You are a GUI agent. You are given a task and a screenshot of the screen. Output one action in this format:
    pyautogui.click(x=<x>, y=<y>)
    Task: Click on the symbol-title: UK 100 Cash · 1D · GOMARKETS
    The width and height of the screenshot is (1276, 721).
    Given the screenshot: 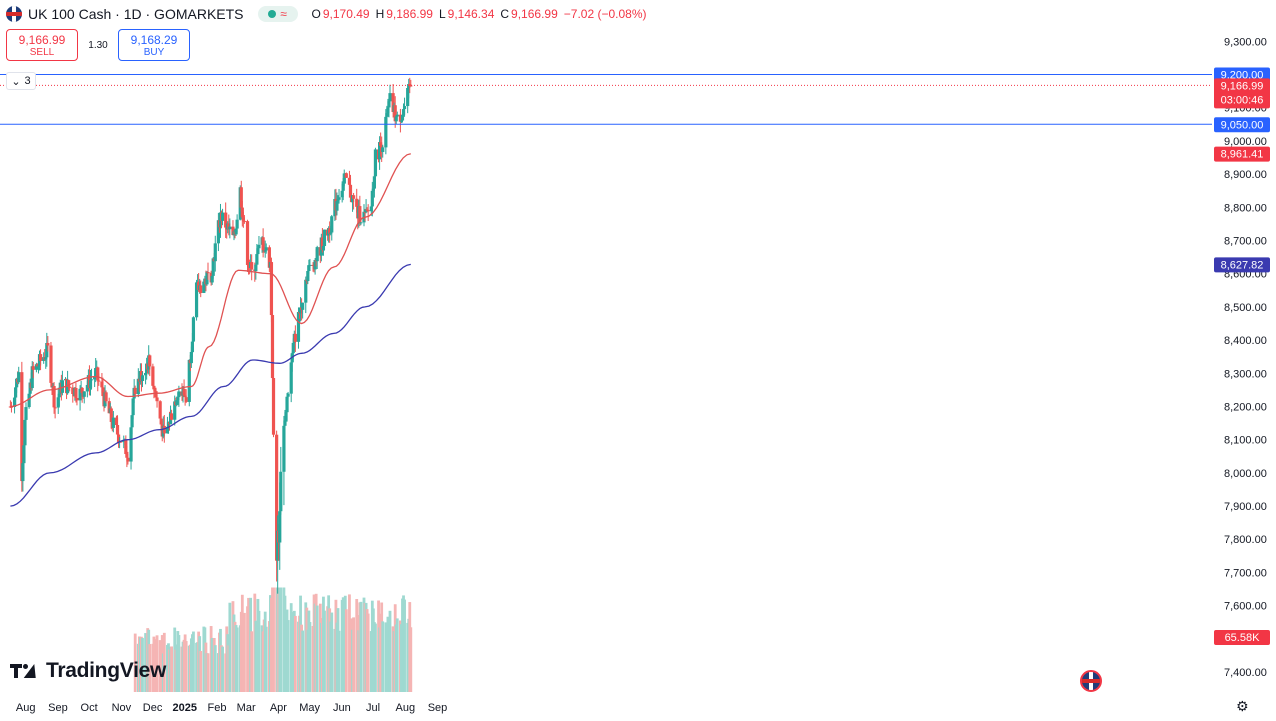 What is the action you would take?
    pyautogui.click(x=136, y=14)
    